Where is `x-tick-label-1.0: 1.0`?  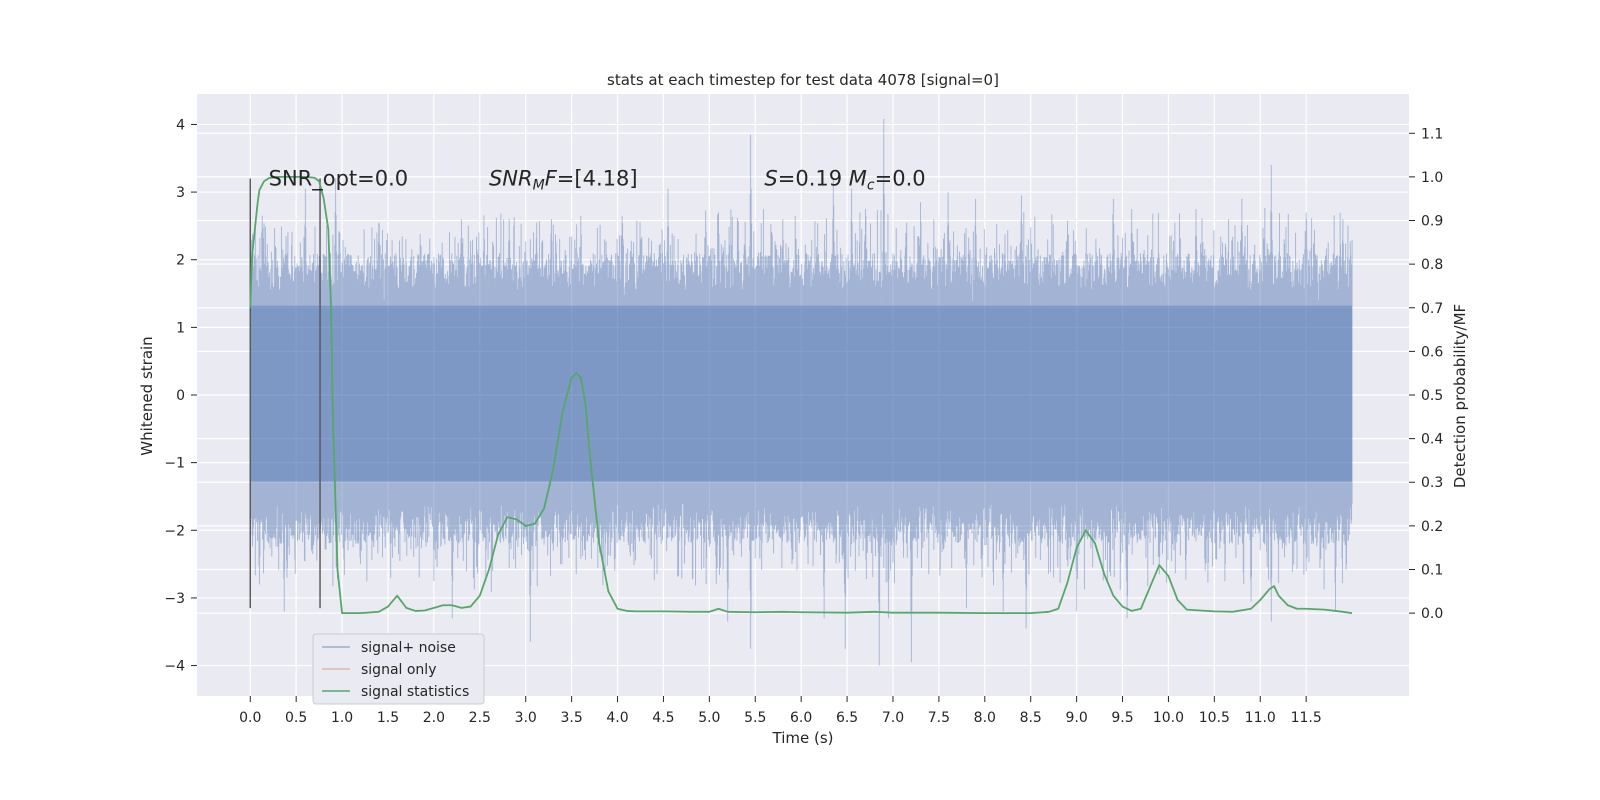 x-tick-label-1.0: 1.0 is located at coordinates (342, 718).